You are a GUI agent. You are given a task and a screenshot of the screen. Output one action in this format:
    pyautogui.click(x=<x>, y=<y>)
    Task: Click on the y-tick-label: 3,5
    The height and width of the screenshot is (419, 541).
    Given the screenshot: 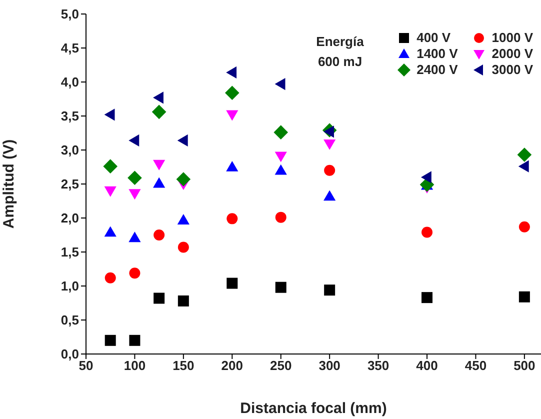 What is the action you would take?
    pyautogui.click(x=69, y=116)
    